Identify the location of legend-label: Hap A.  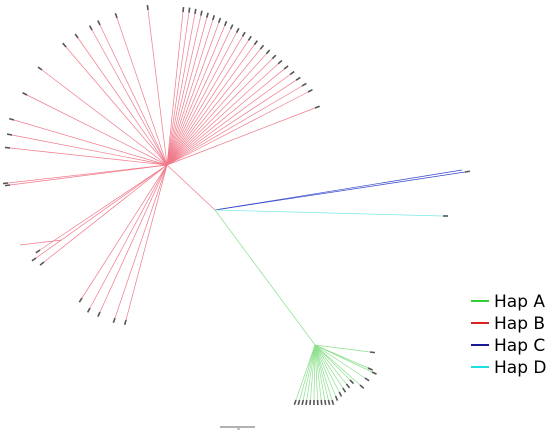
(519, 302).